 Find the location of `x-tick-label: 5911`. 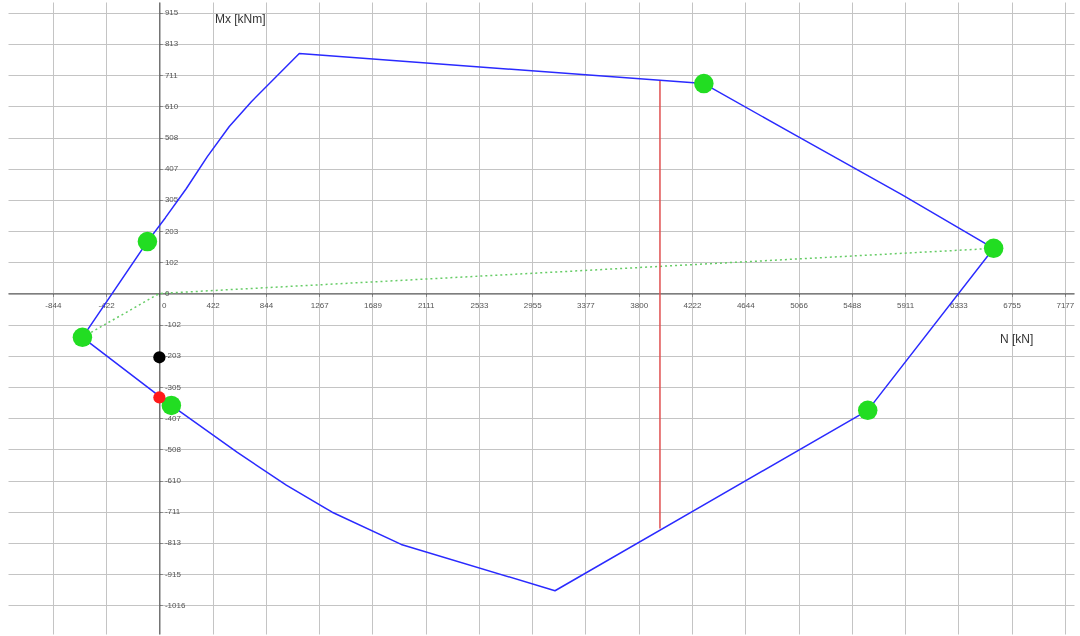

x-tick-label: 5911 is located at coordinates (905, 305).